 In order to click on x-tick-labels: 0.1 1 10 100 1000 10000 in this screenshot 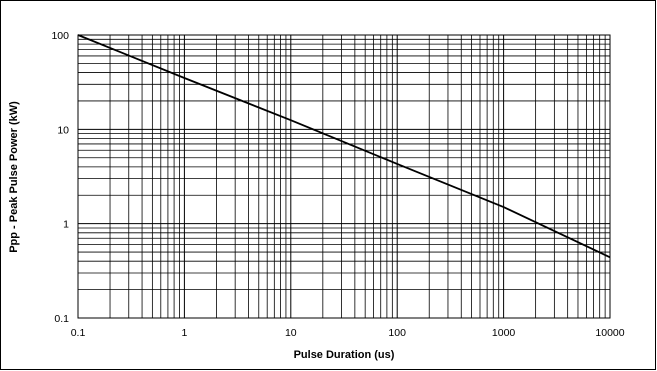, I will do `click(348, 333)`.